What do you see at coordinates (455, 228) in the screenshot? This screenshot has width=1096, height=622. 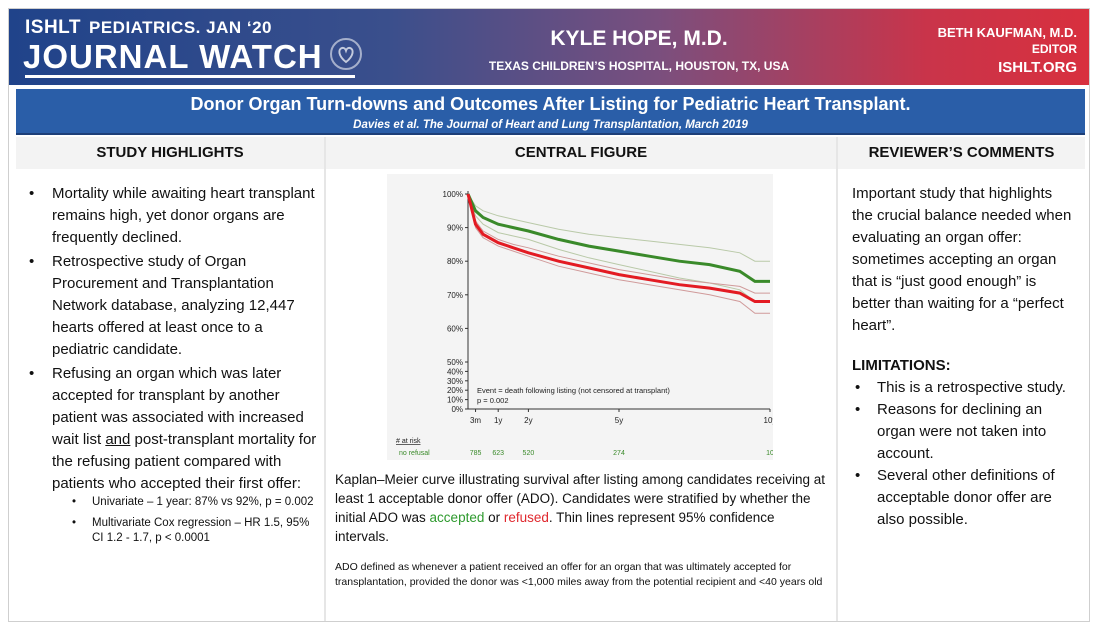 I see `y-tick-label: 90%` at bounding box center [455, 228].